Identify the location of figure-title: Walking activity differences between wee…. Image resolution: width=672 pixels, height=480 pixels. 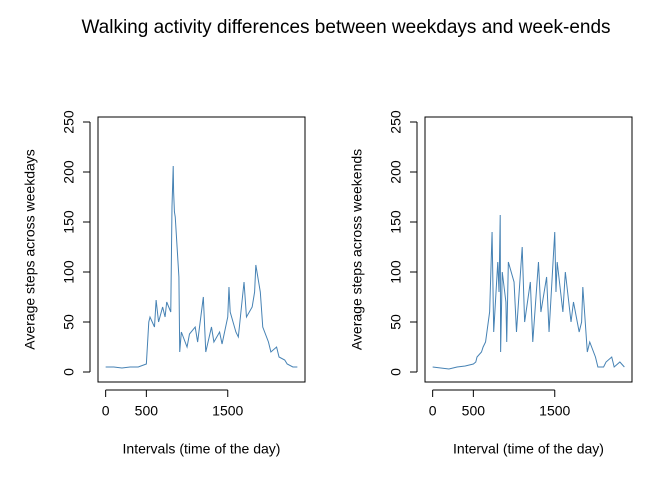
(345, 27).